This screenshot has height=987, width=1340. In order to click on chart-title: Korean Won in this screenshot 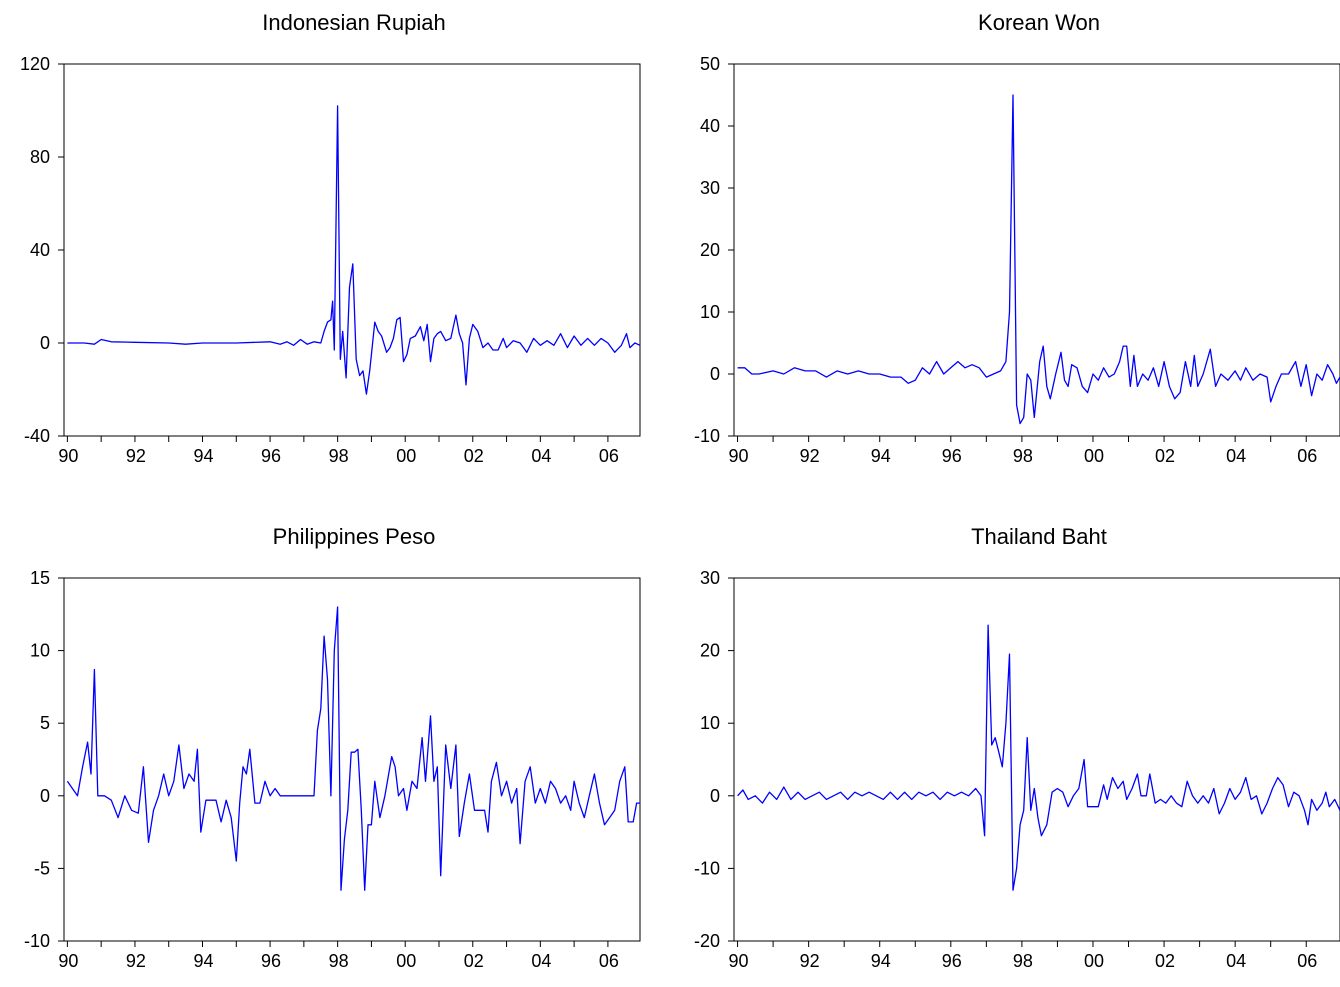, I will do `click(1039, 22)`.